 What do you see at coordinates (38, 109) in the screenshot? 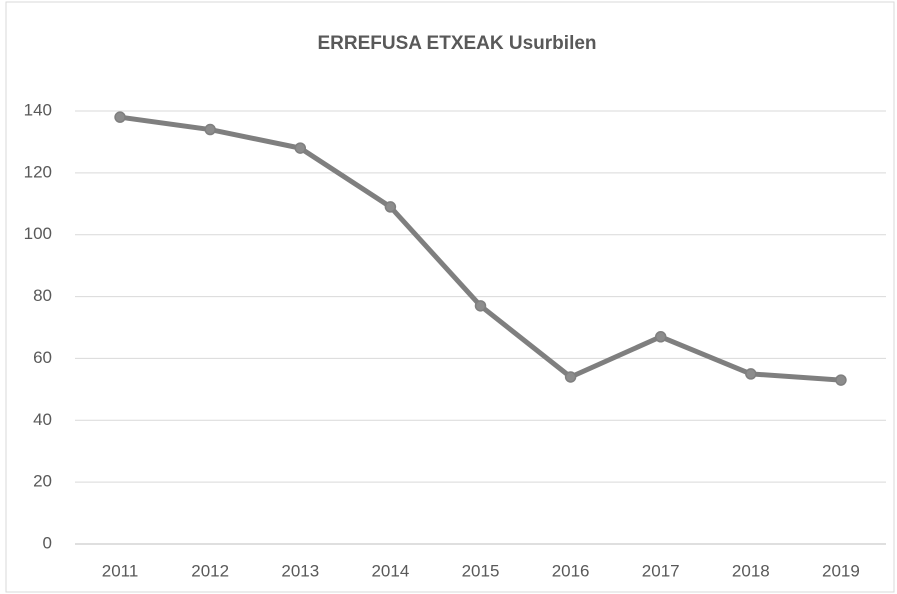
I see `y-tick-label: 140` at bounding box center [38, 109].